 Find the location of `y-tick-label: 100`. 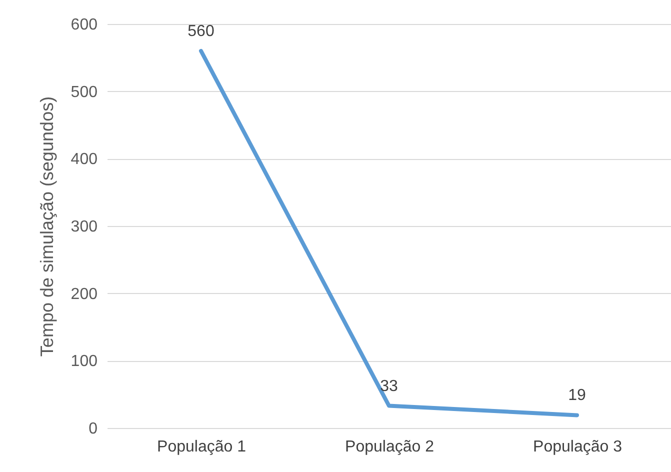

y-tick-label: 100 is located at coordinates (84, 361).